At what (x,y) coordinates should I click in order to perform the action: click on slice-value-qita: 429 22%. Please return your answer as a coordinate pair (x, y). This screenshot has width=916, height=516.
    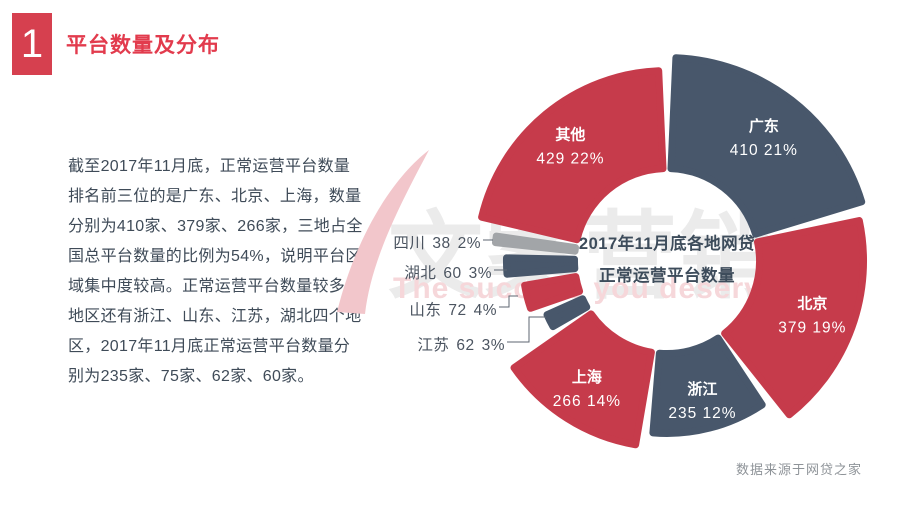
    Looking at the image, I should click on (570, 158).